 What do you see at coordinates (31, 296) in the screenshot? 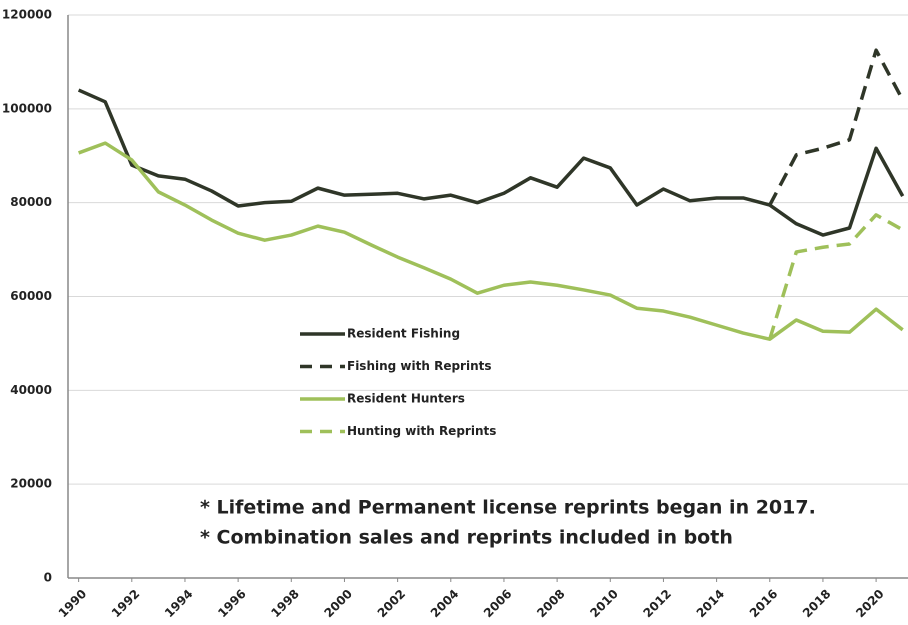
I see `y-tick-label: 60000` at bounding box center [31, 296].